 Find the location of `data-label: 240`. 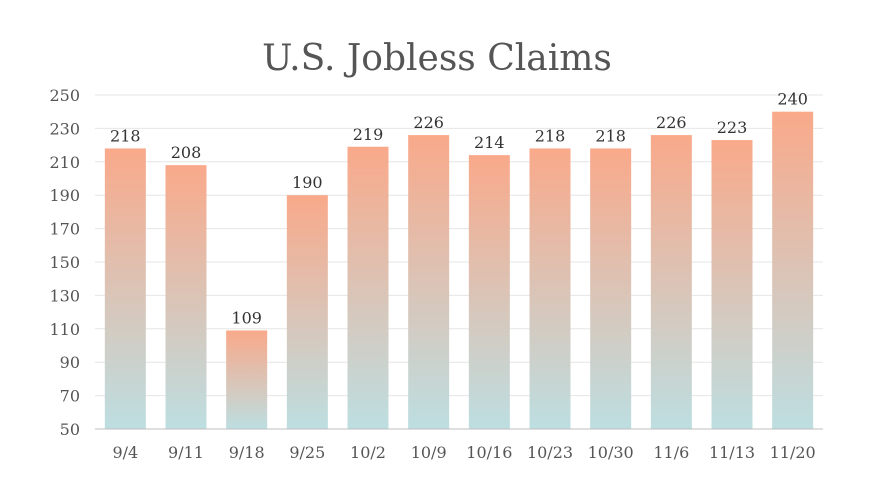

data-label: 240 is located at coordinates (792, 99).